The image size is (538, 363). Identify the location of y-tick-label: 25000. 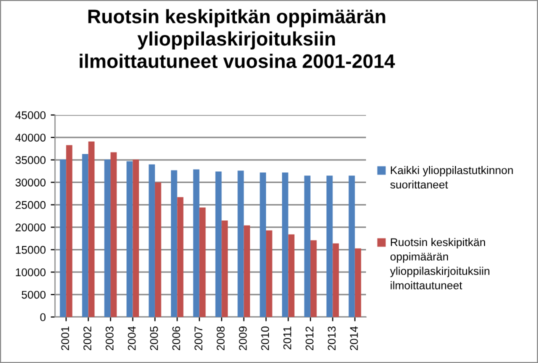
(31, 205).